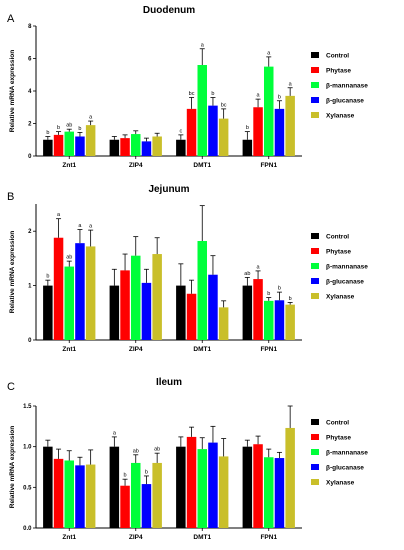 This screenshot has height=550, width=404. I want to click on panel-letter: A, so click(11, 19).